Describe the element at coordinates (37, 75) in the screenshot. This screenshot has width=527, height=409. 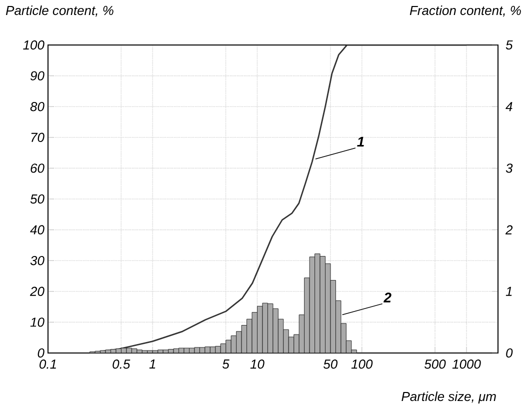
I see `y-tick-label: 90` at that location.